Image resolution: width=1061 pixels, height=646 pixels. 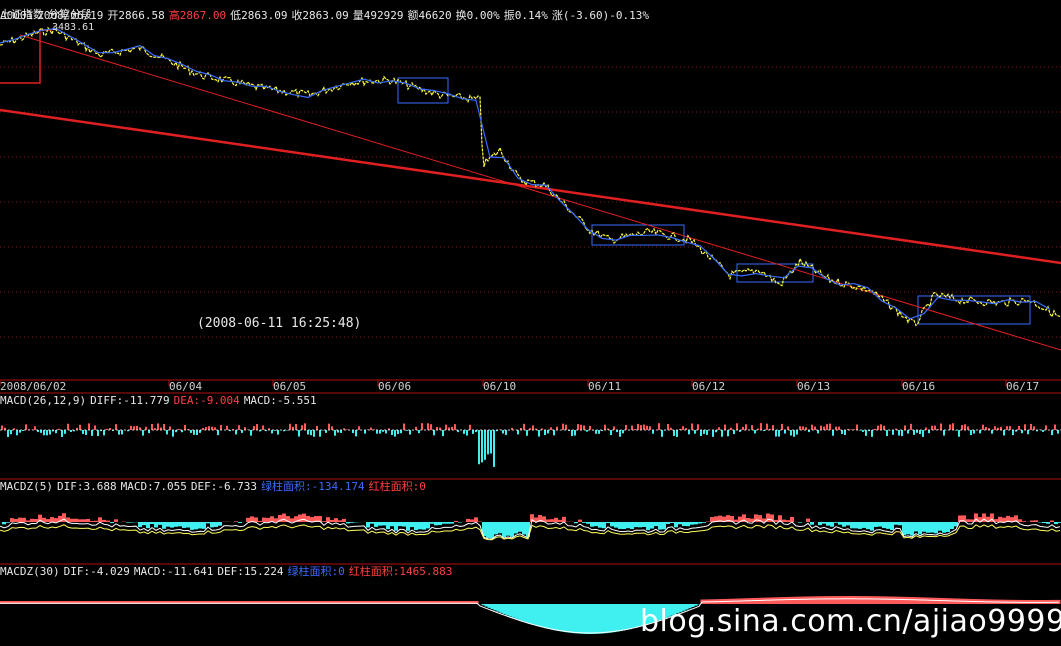 I want to click on macd-dea: DEA:-9.004, so click(x=206, y=400).